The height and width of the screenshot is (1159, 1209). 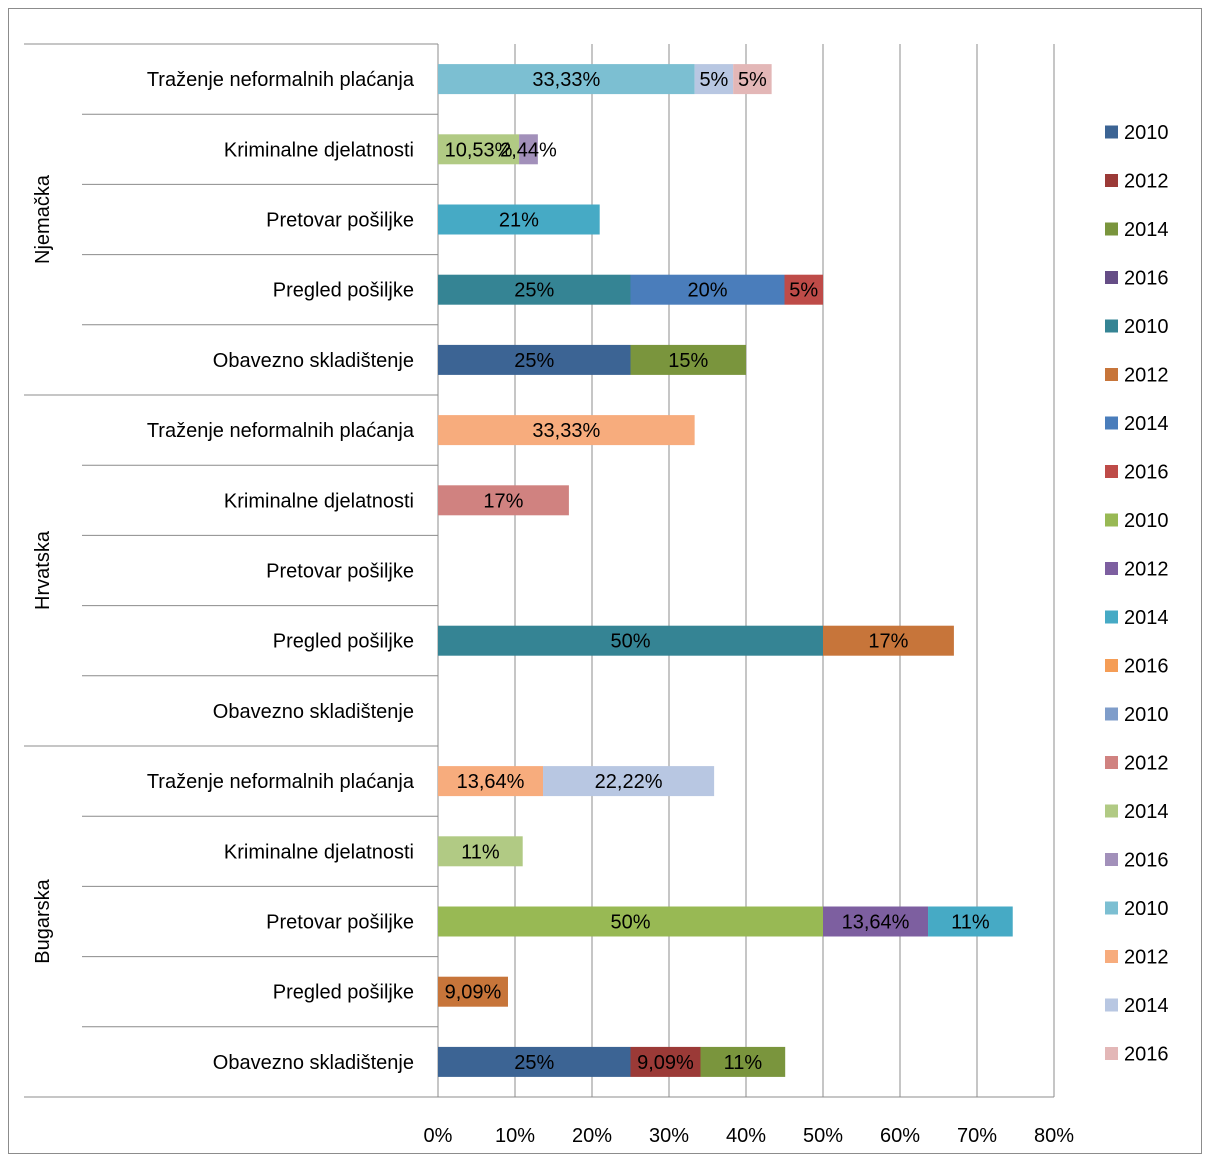 What do you see at coordinates (746, 1136) in the screenshot?
I see `x-tick-label: 40%` at bounding box center [746, 1136].